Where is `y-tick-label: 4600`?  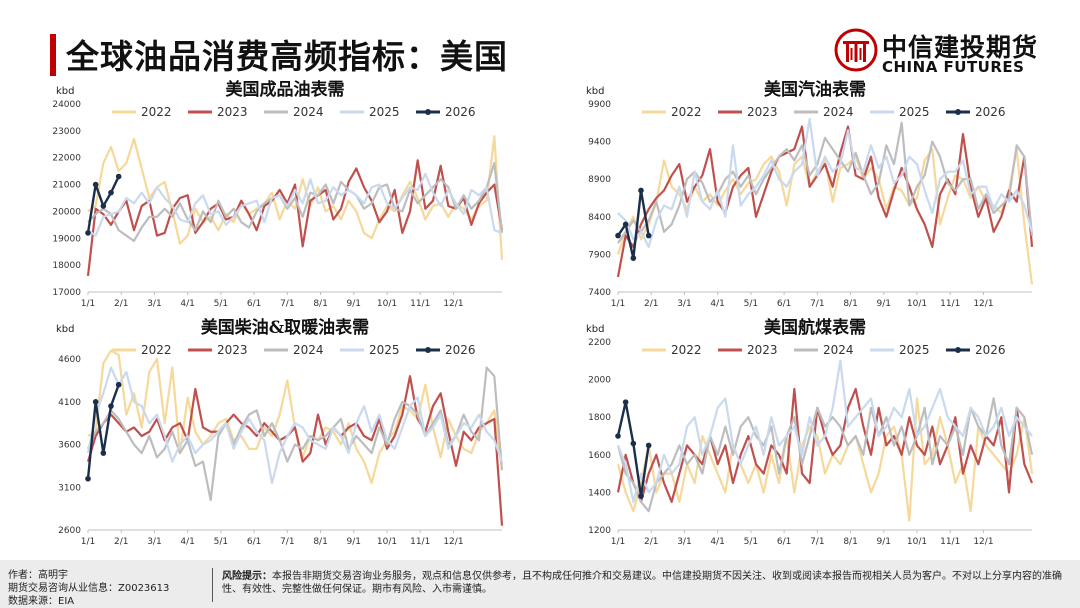 y-tick-label: 4600 is located at coordinates (69, 360).